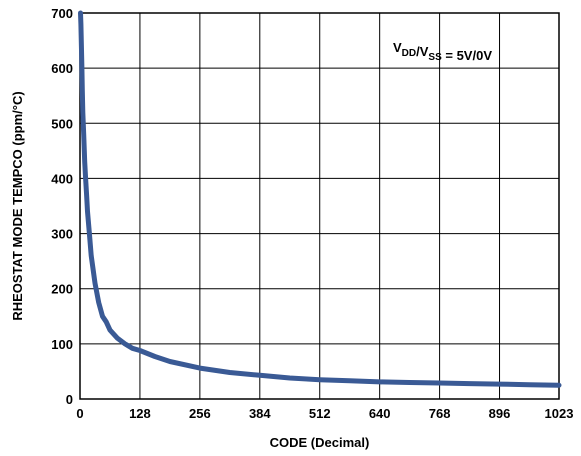 This screenshot has height=456, width=581. I want to click on x-tick-label: 0, so click(79, 413).